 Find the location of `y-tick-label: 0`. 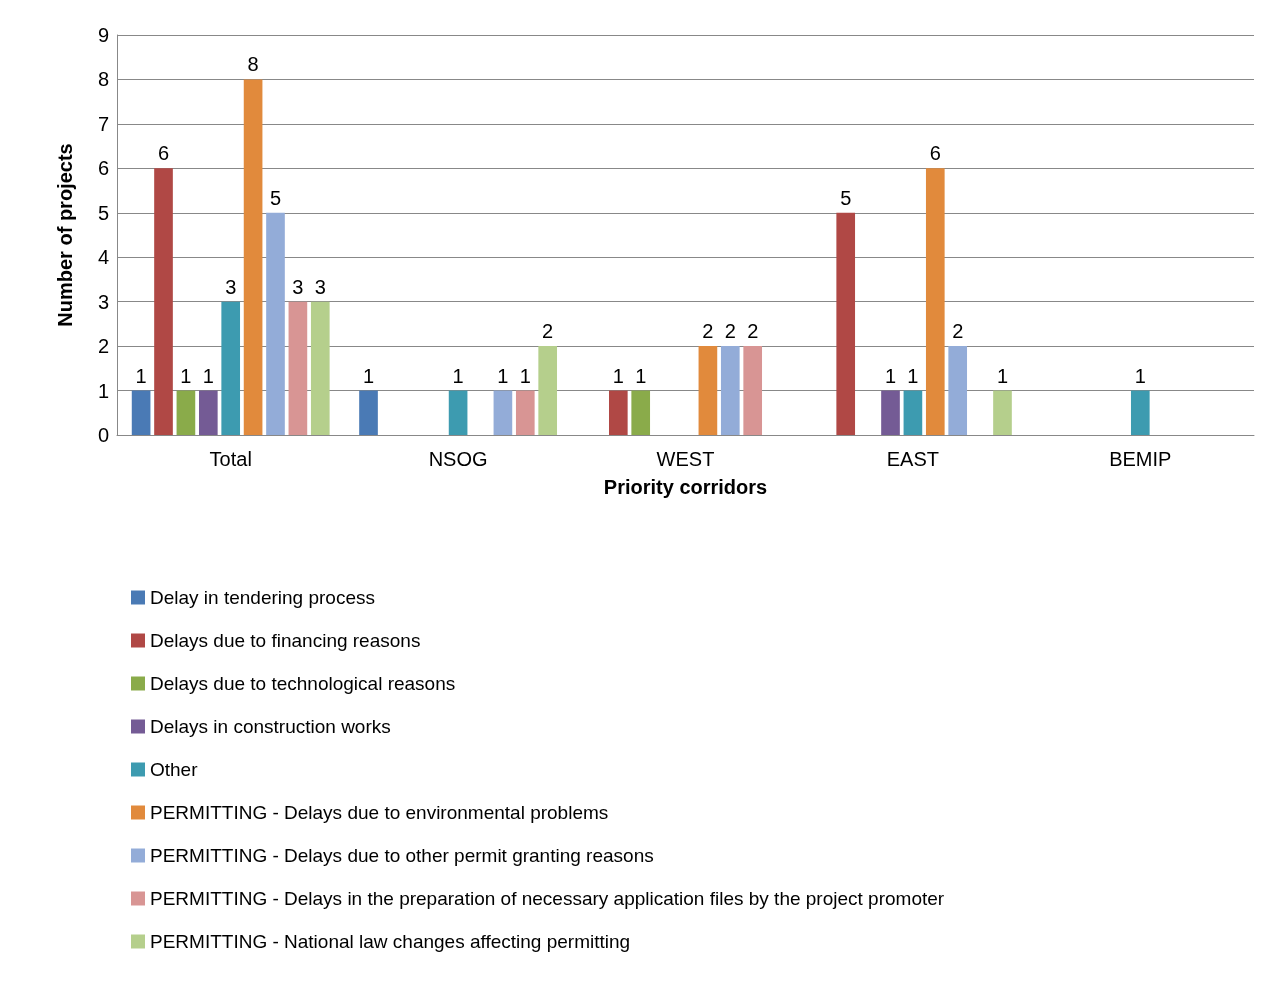

y-tick-label: 0 is located at coordinates (103, 435).